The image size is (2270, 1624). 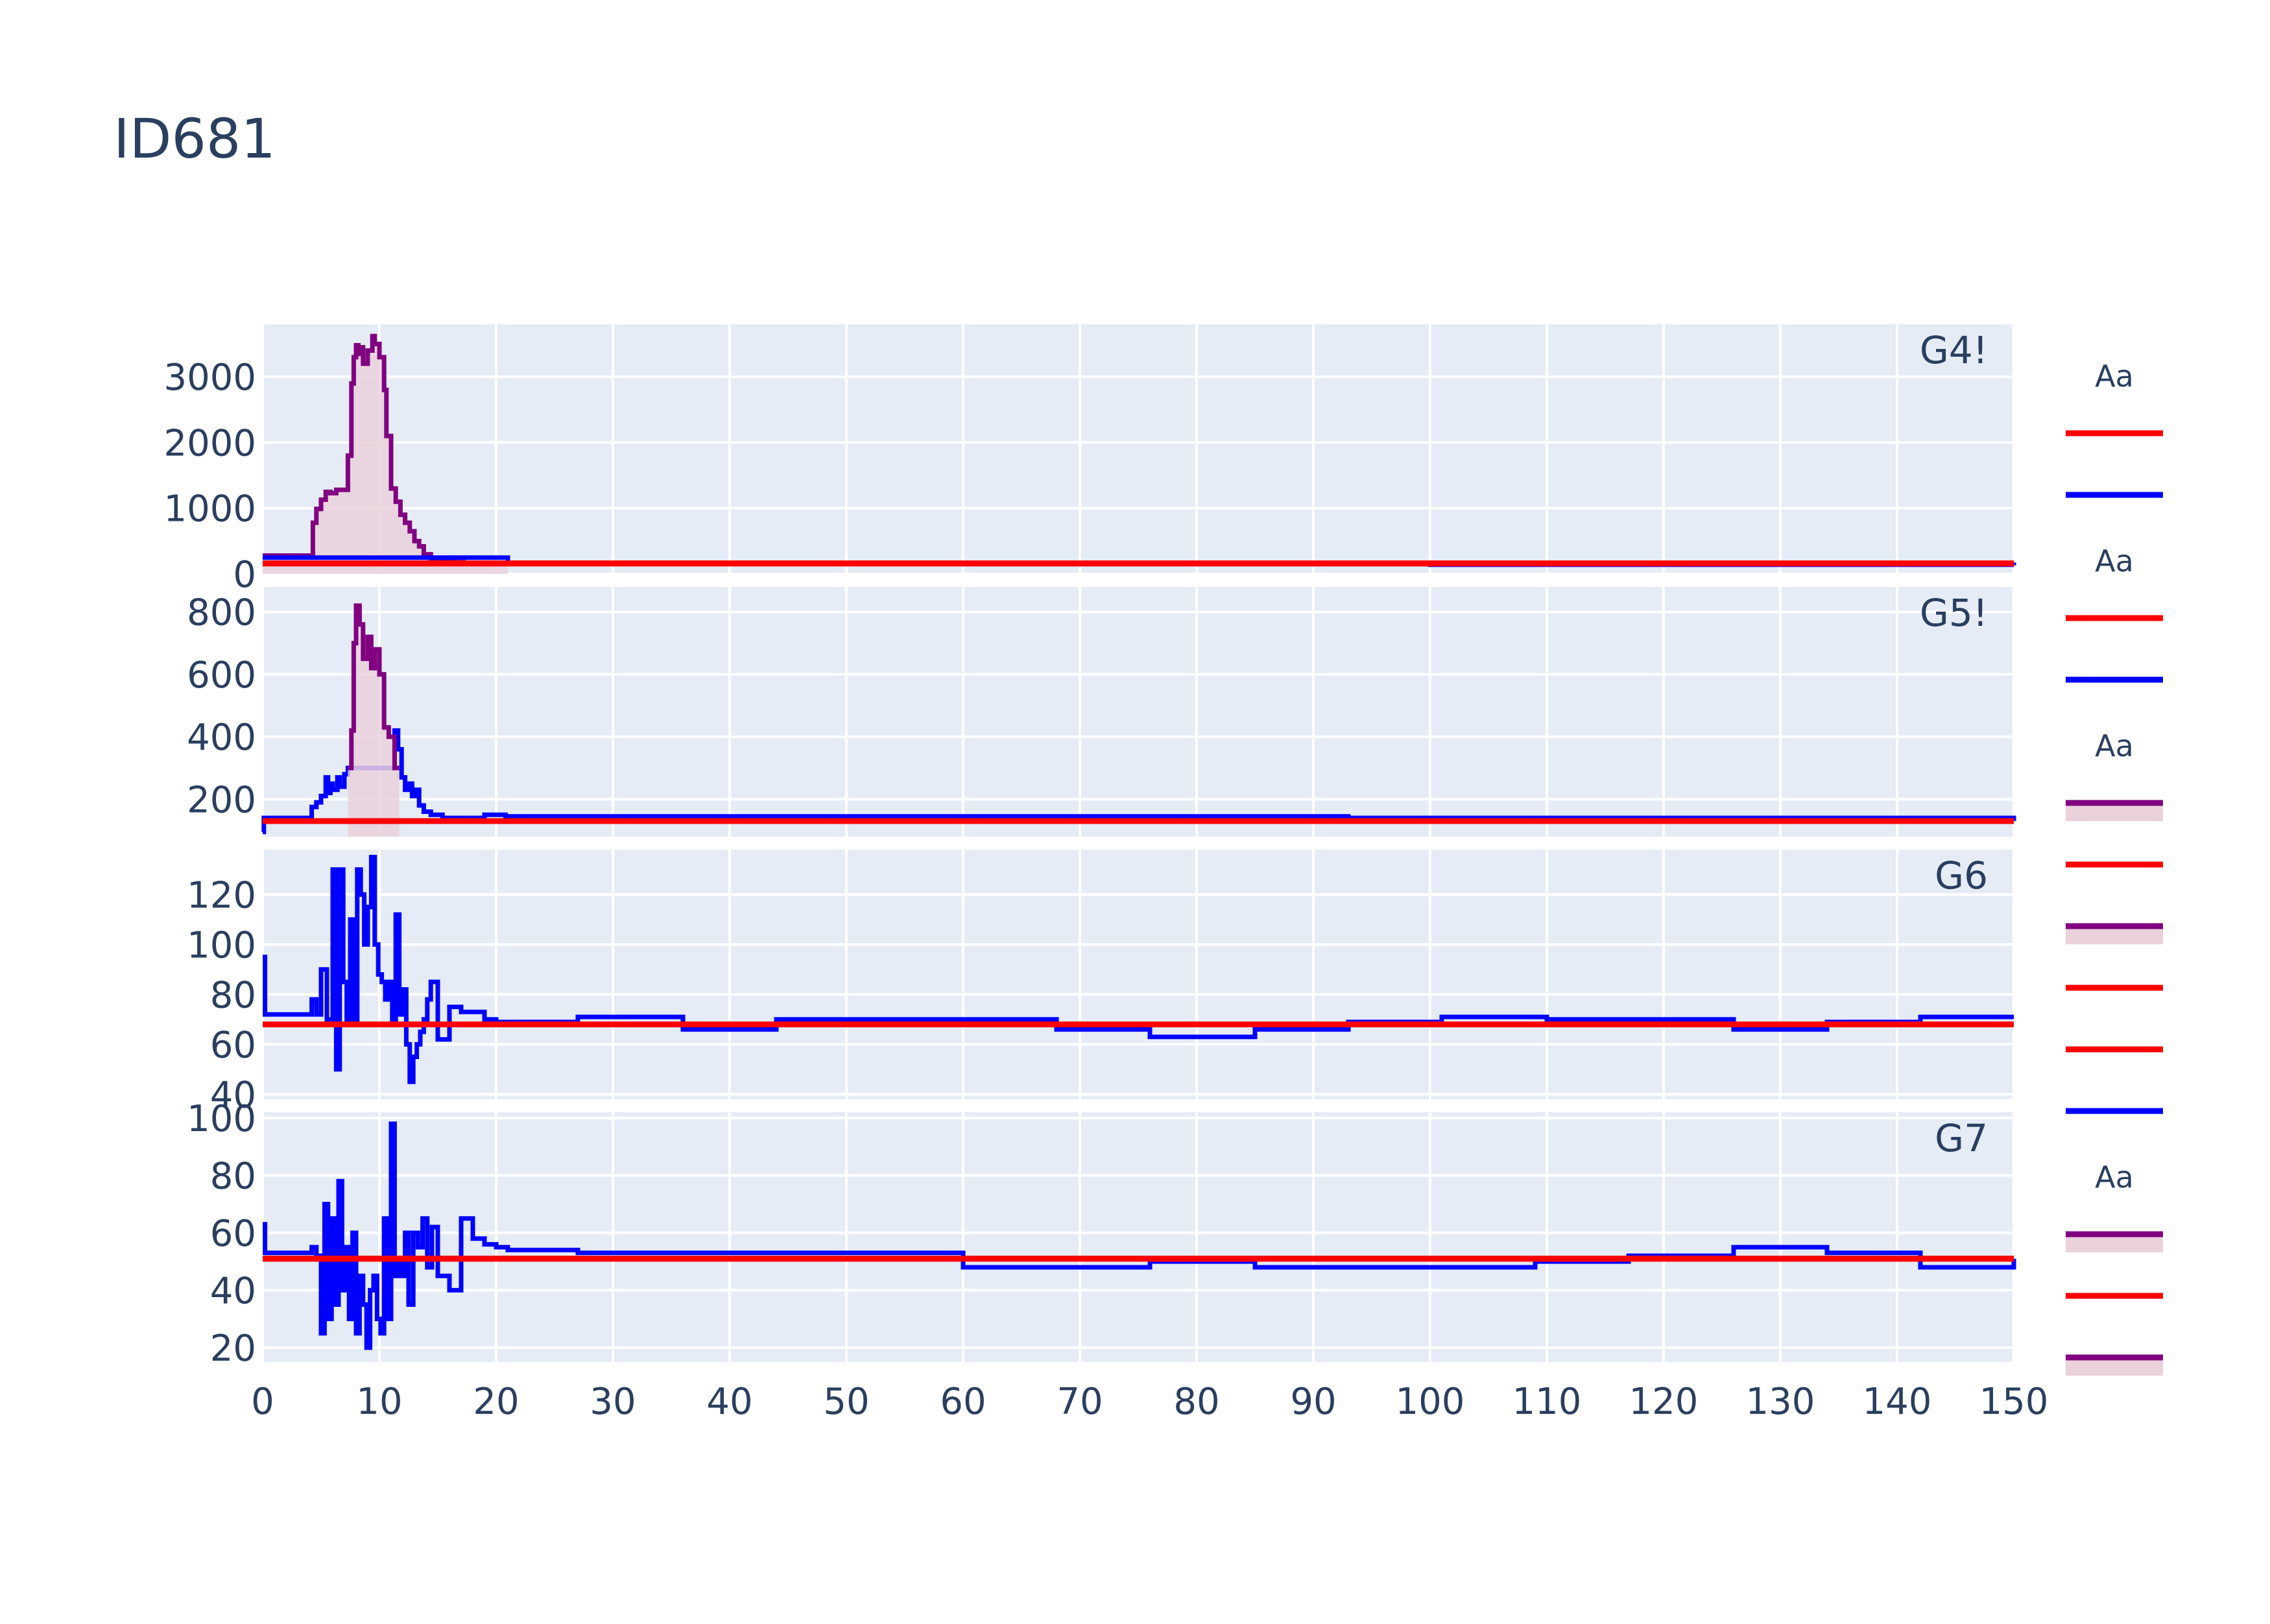 I want to click on y-tick-label: 2000, so click(x=209, y=443).